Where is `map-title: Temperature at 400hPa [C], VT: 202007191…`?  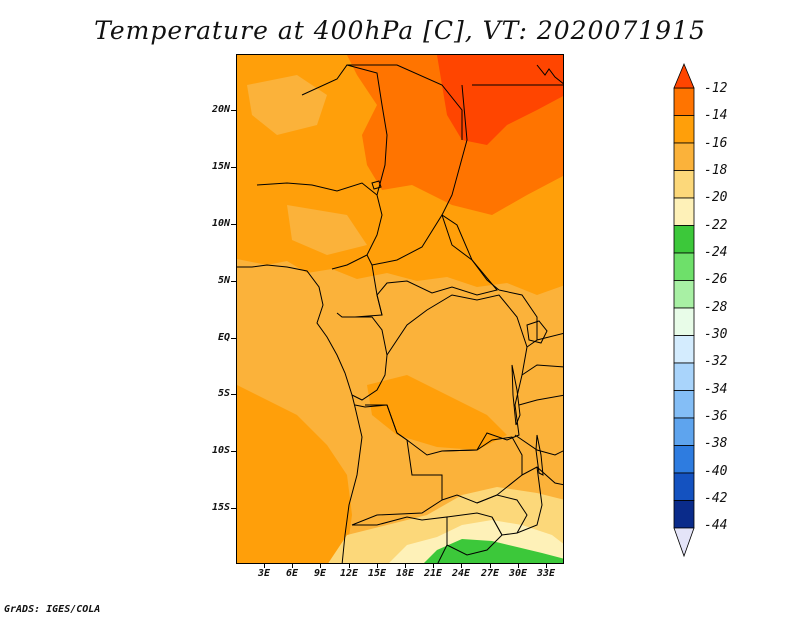 map-title: Temperature at 400hPa [C], VT: 202007191… is located at coordinates (400, 30).